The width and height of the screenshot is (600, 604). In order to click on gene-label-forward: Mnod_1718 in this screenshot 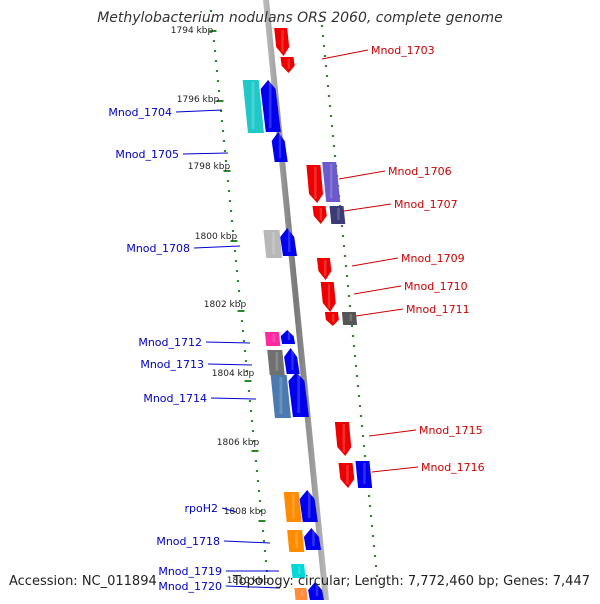, I will do `click(188, 541)`.